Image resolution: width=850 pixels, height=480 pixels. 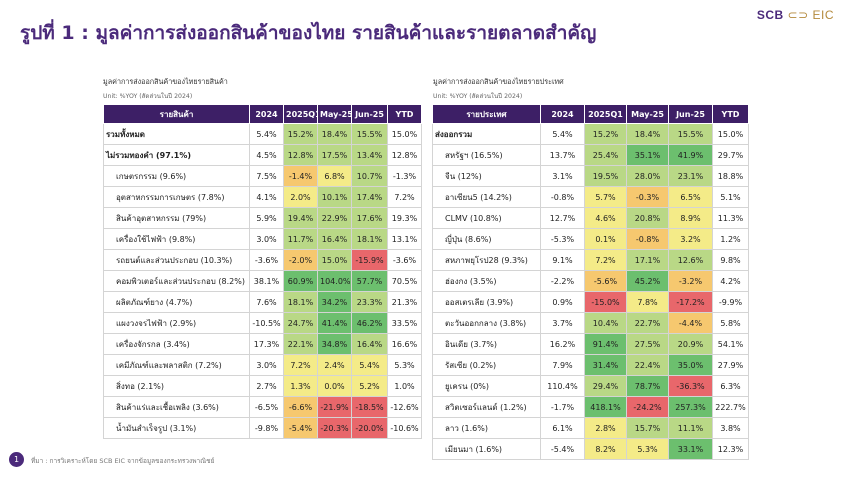 What do you see at coordinates (605, 239) in the screenshot?
I see `value-cell: 0.1%` at bounding box center [605, 239].